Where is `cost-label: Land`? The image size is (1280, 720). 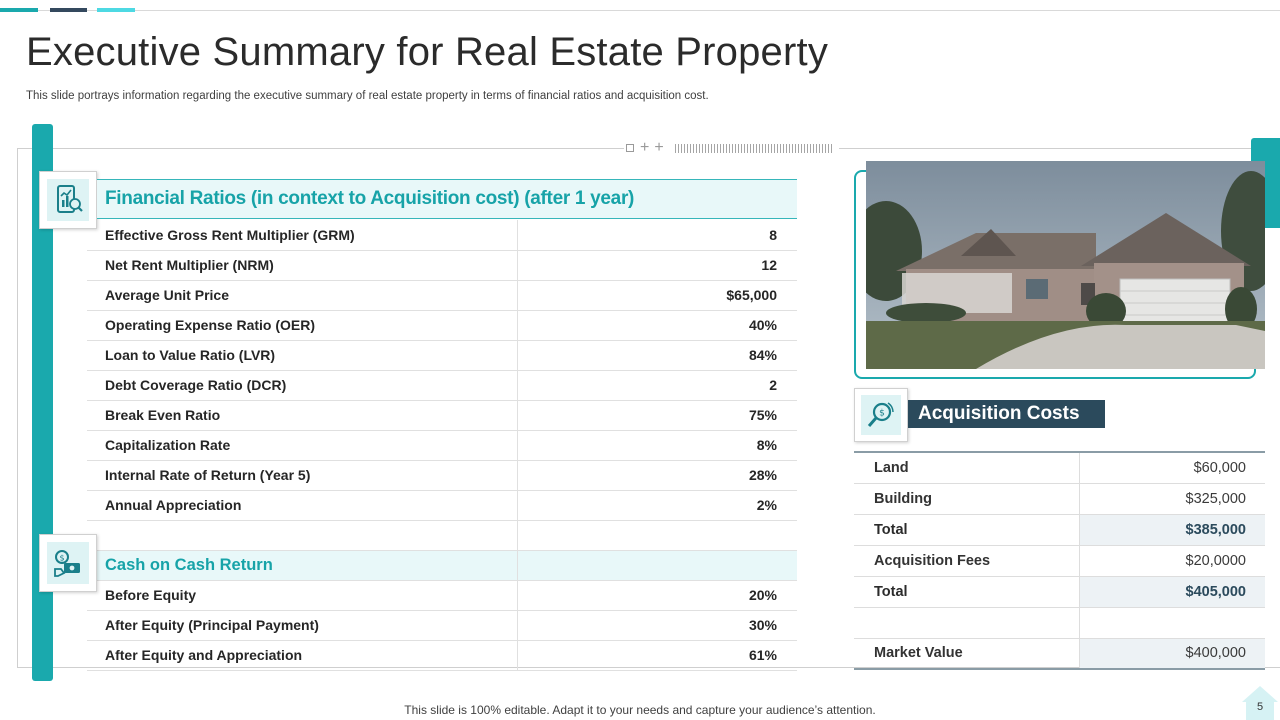 cost-label: Land is located at coordinates (967, 468).